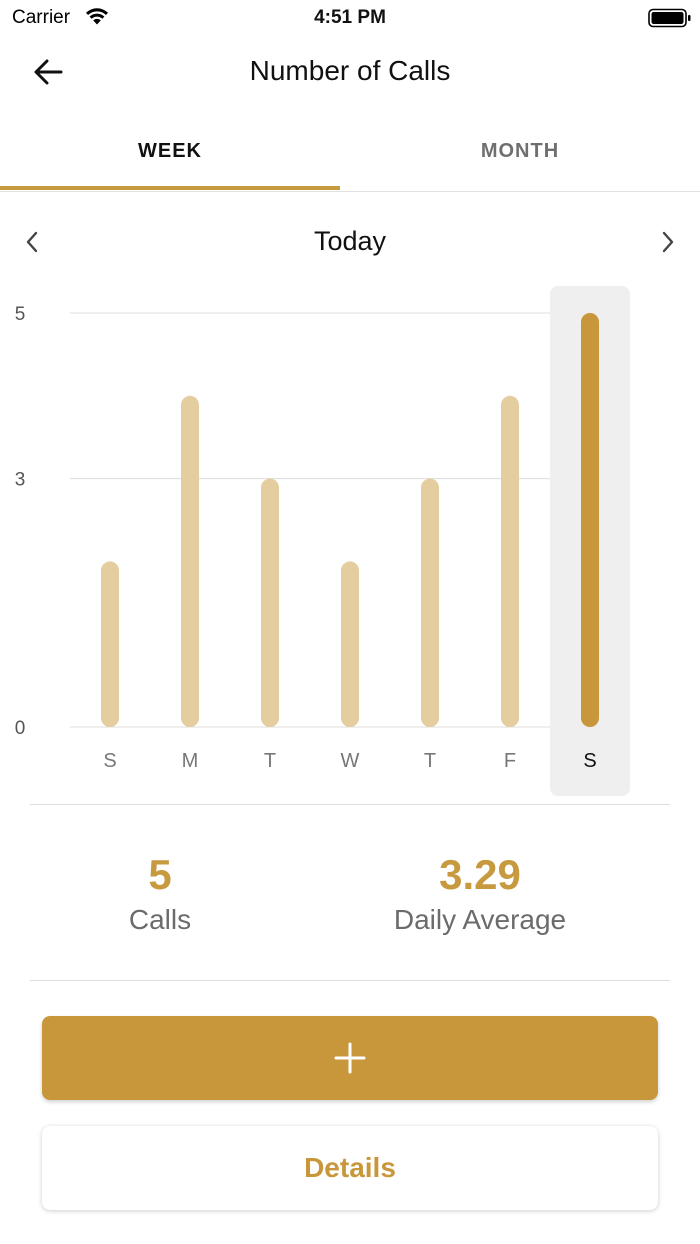 The image size is (700, 1244). Describe the element at coordinates (160, 874) in the screenshot. I see `calls-value: 5` at that location.